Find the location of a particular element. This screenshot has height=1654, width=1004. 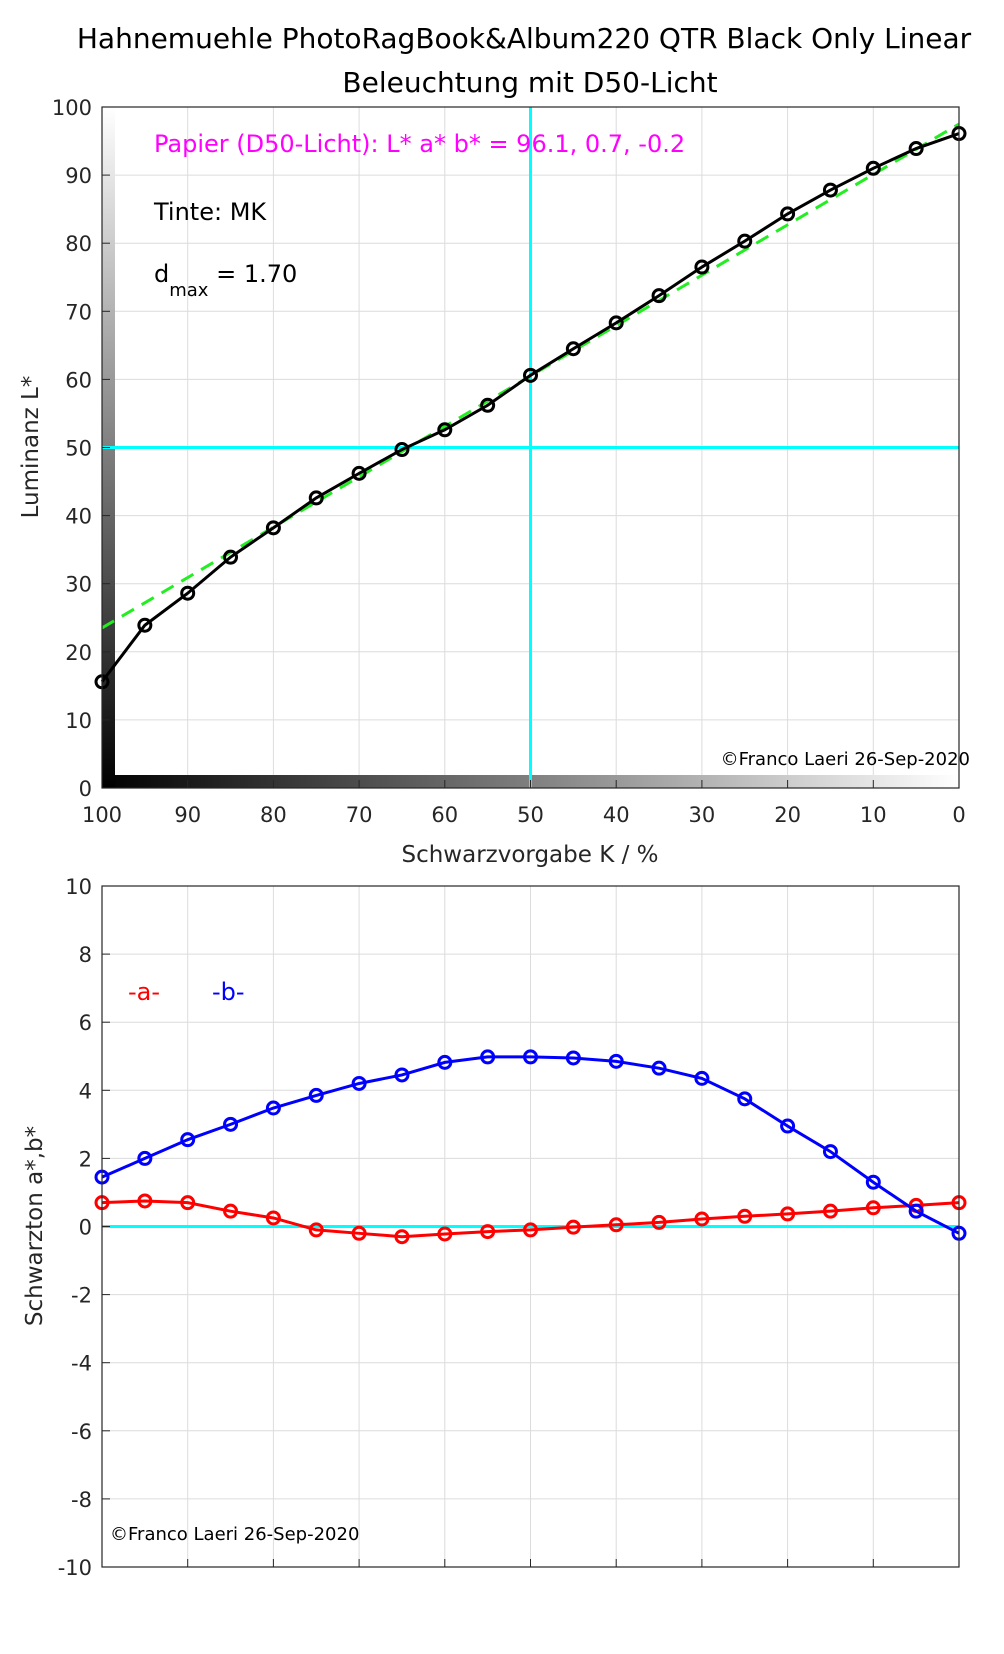

y-tick-label: 4 is located at coordinates (85, 1091).